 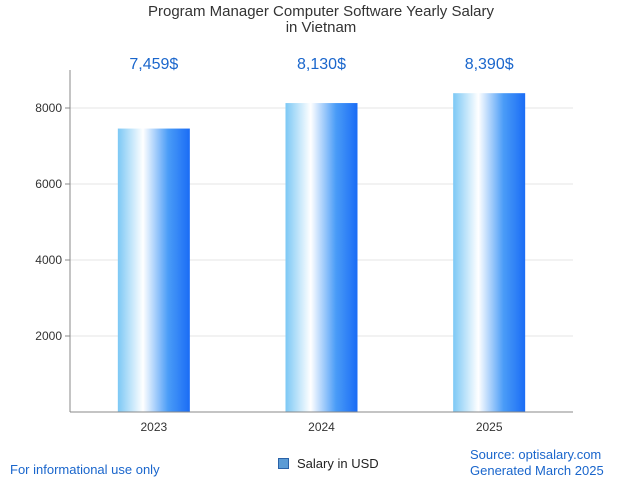 What do you see at coordinates (321, 64) in the screenshot?
I see `value-label: 8,130$` at bounding box center [321, 64].